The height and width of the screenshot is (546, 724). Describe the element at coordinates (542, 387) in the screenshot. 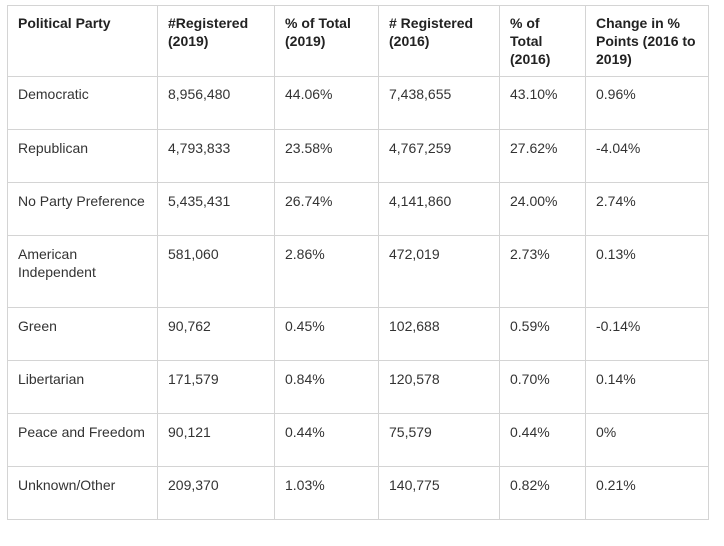

I see `cell-percent-2016: 0.70%` at that location.